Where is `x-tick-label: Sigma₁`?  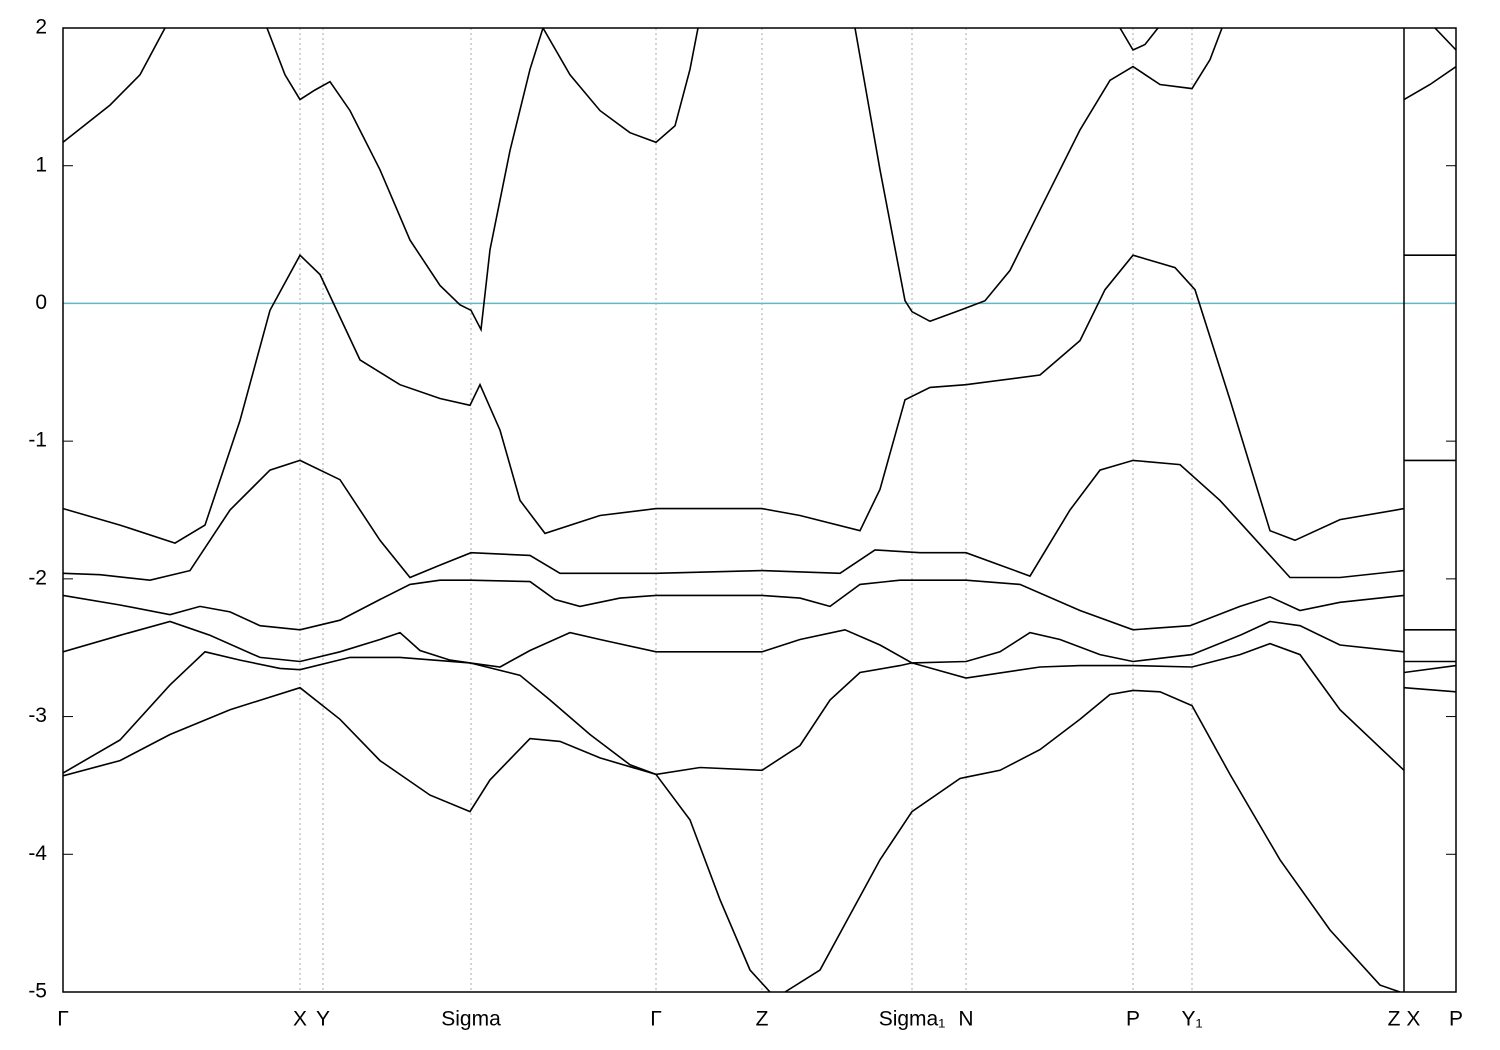
x-tick-label: Sigma₁ is located at coordinates (912, 1019).